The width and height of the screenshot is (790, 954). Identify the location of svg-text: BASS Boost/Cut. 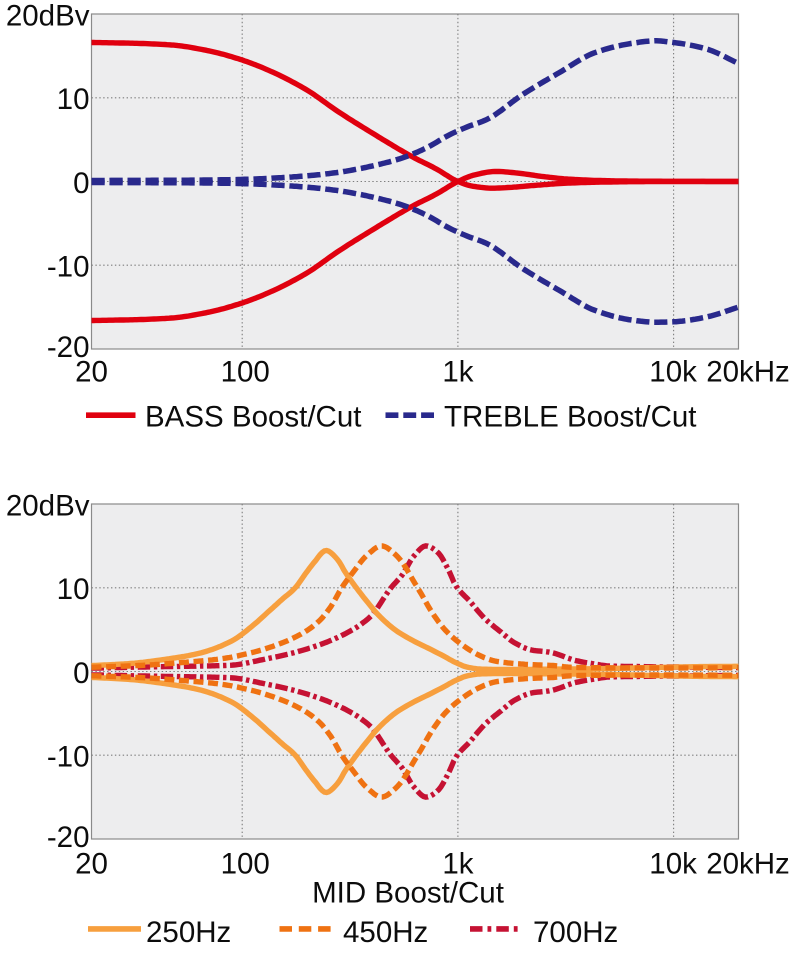
(253, 416).